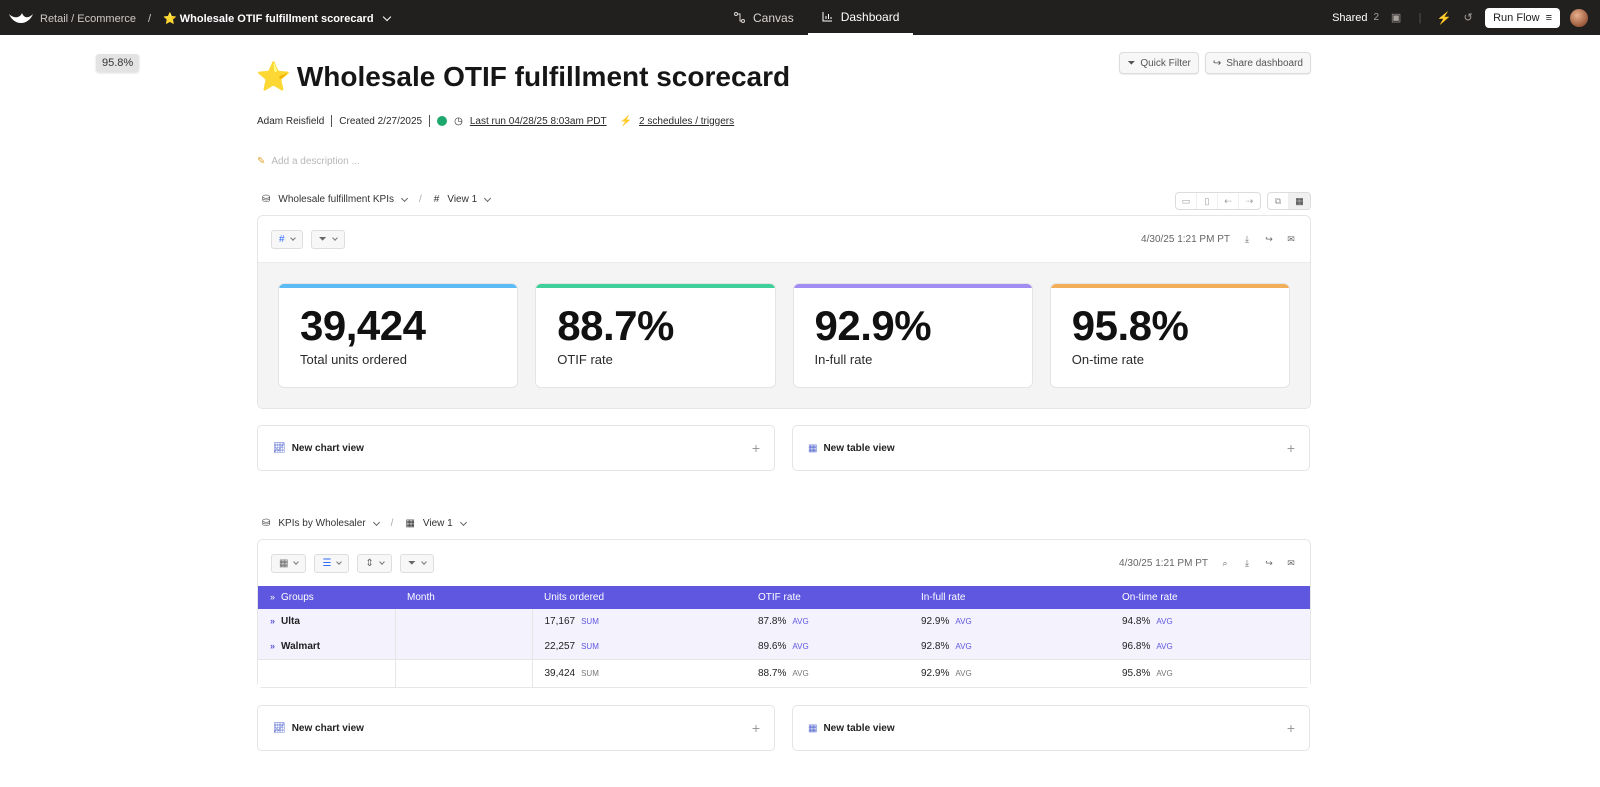 The height and width of the screenshot is (787, 1600). What do you see at coordinates (88, 18) in the screenshot?
I see `breadcrumb-parent: Retail / Ecommerce` at bounding box center [88, 18].